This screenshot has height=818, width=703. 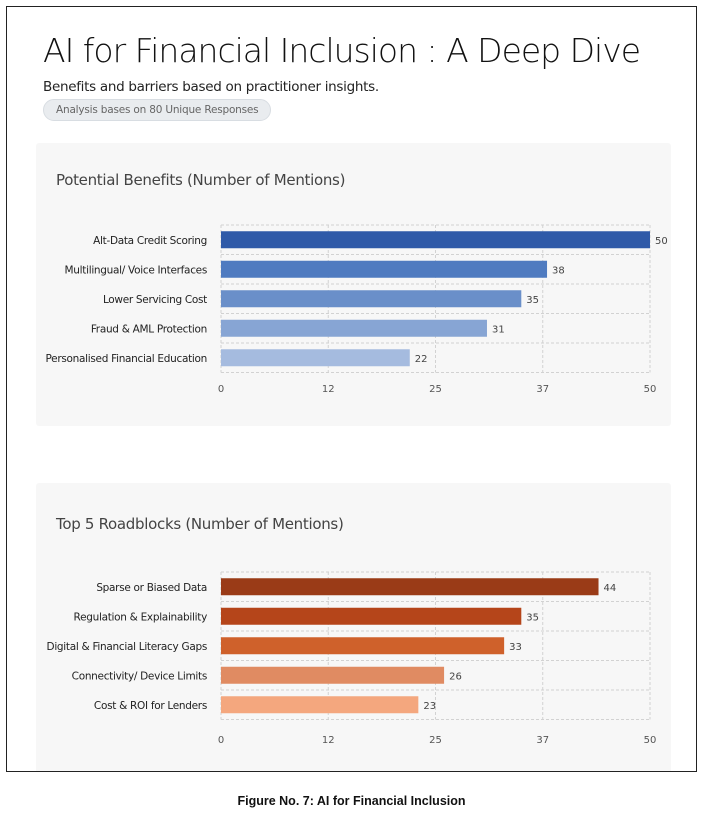 What do you see at coordinates (136, 270) in the screenshot?
I see `category-label: Multilingual/ Voice Interfaces` at bounding box center [136, 270].